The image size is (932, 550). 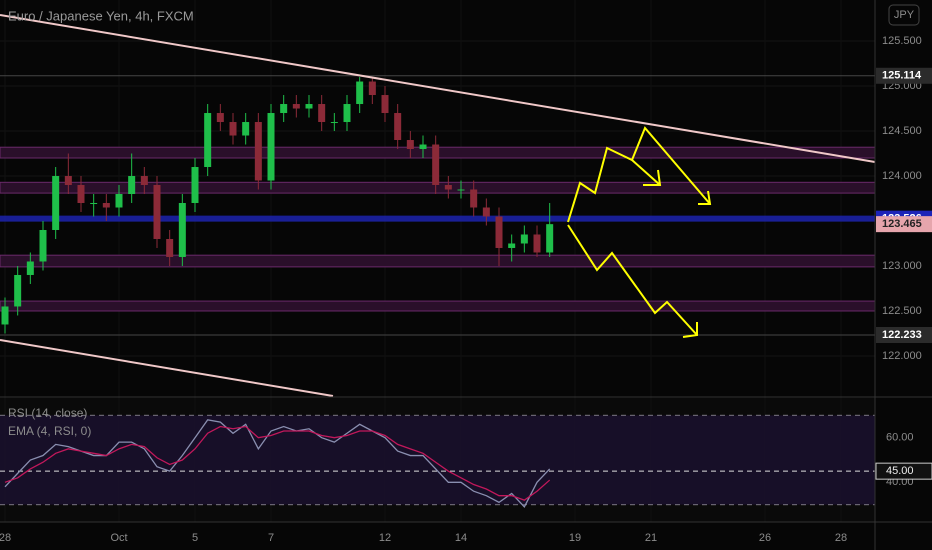 I want to click on legend-rsi: RSI (14, close), so click(x=47, y=413).